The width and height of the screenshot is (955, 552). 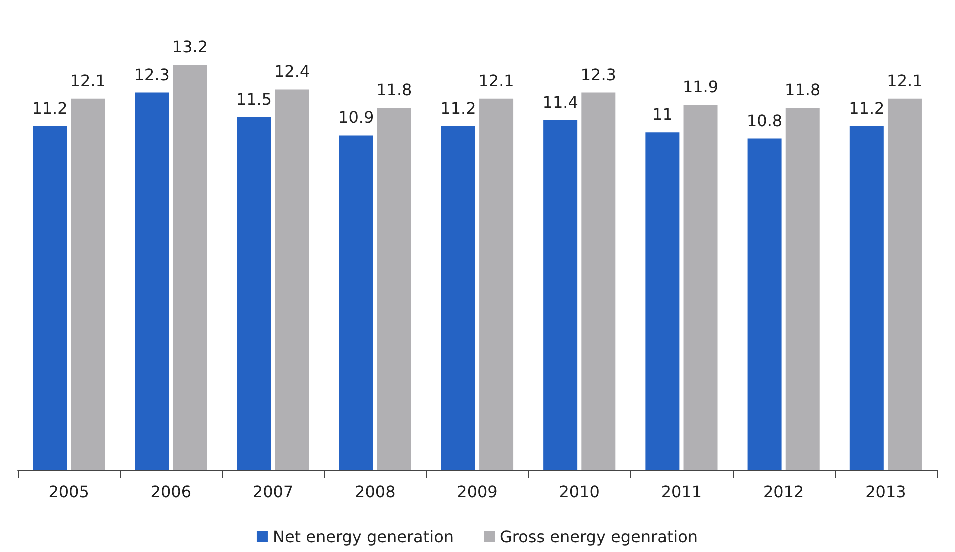 I want to click on data-label: 11.5, so click(x=254, y=99).